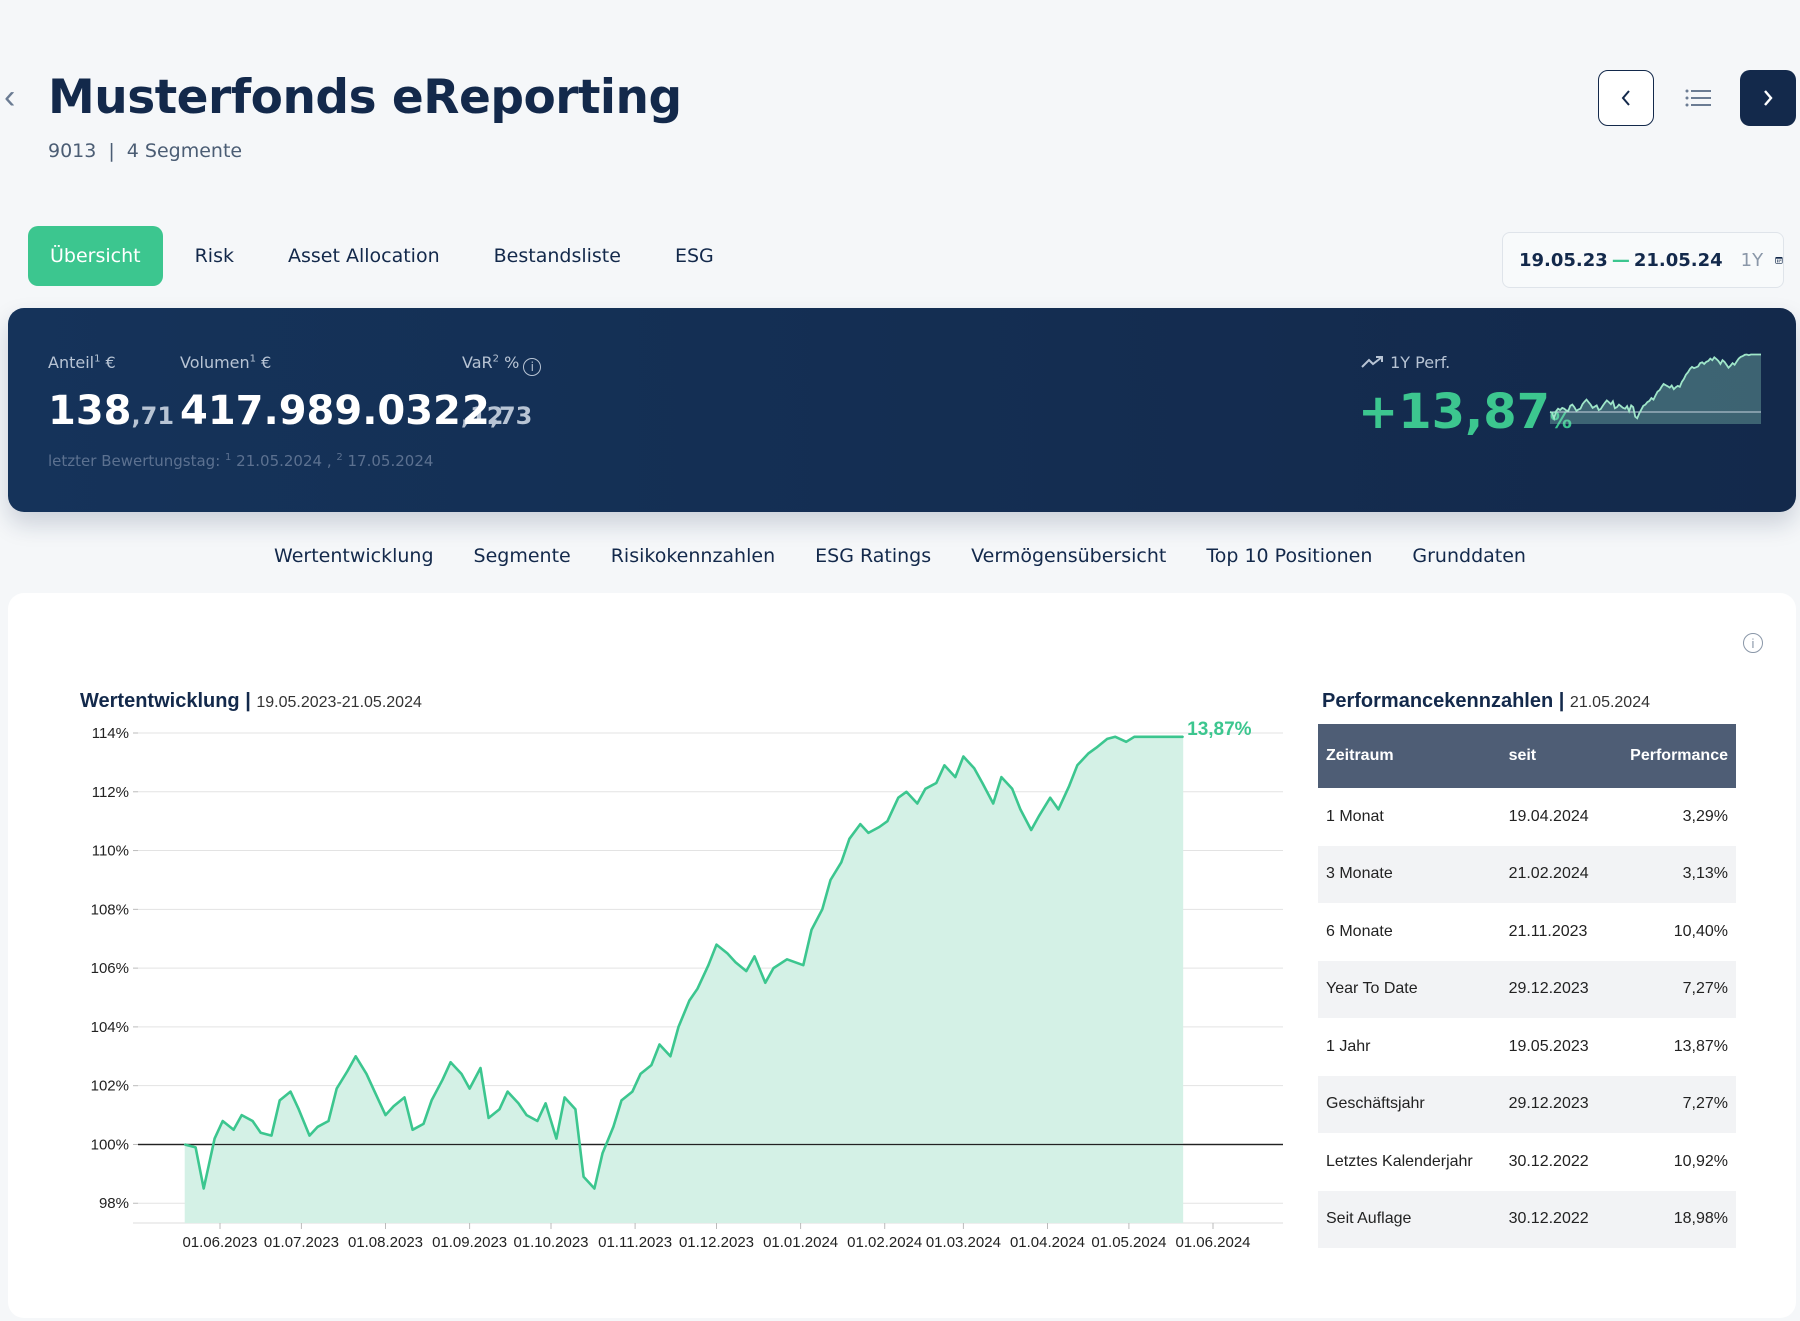  I want to click on date-to: 21.05.24, so click(1678, 260).